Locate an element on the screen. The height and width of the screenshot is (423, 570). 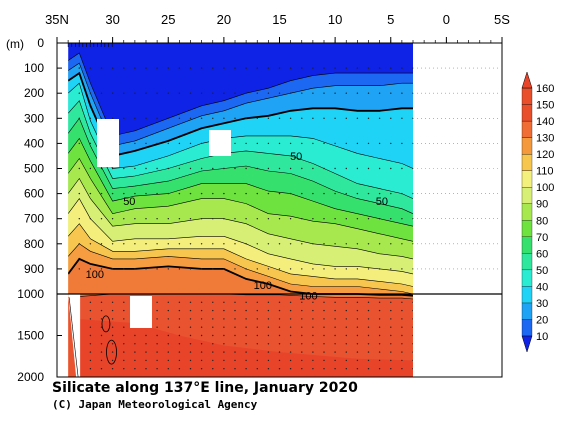
y-tick-label: 200 is located at coordinates (34, 93).